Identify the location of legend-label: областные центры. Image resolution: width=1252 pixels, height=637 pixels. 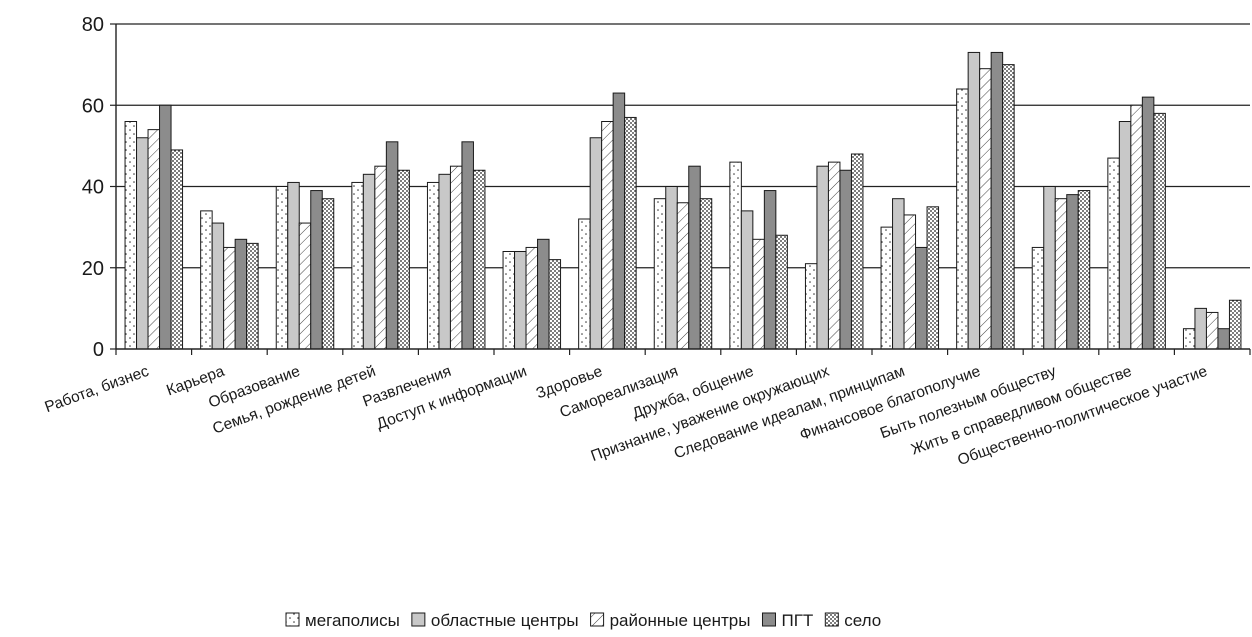
(505, 620).